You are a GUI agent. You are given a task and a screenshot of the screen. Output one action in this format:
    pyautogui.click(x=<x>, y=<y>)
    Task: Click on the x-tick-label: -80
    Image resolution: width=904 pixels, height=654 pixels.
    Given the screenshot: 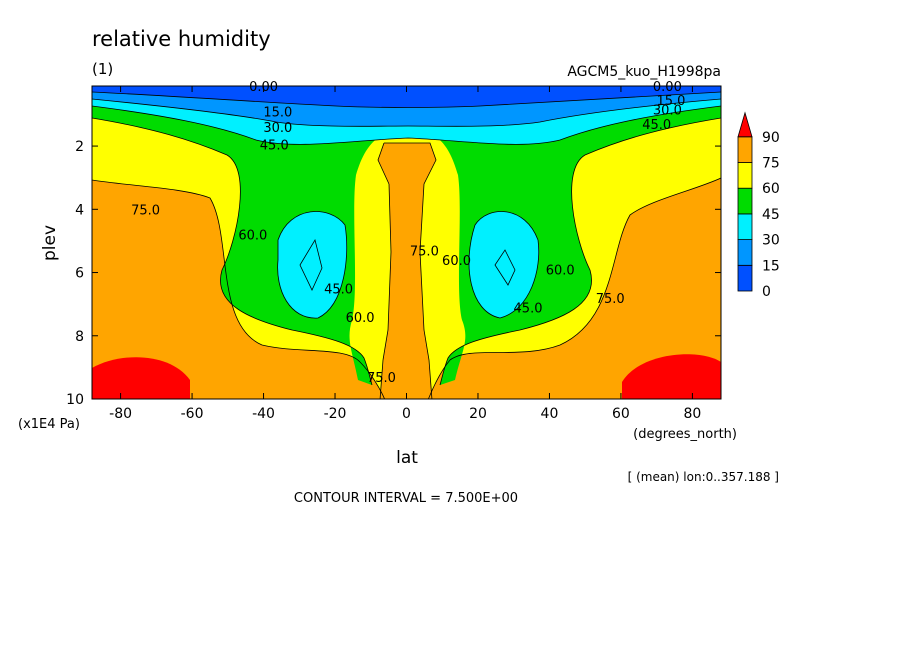 What is the action you would take?
    pyautogui.click(x=120, y=414)
    